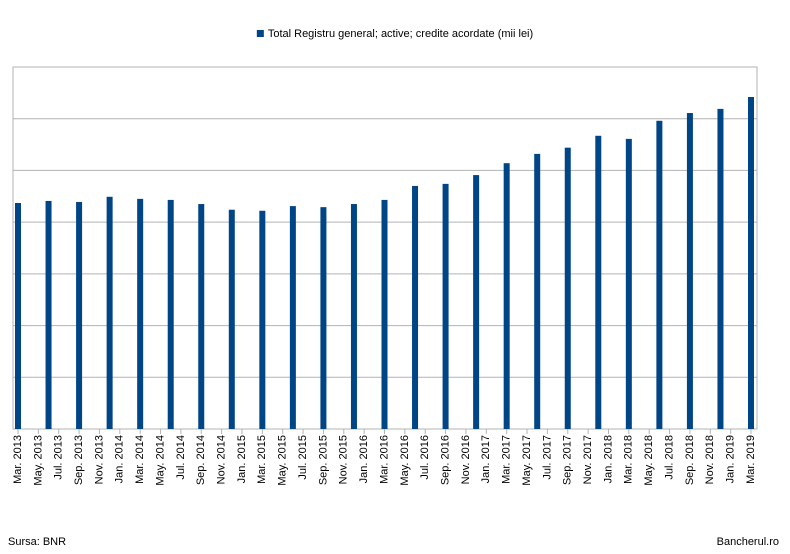  What do you see at coordinates (690, 460) in the screenshot?
I see `x-tick-label: Sep. 2018` at bounding box center [690, 460].